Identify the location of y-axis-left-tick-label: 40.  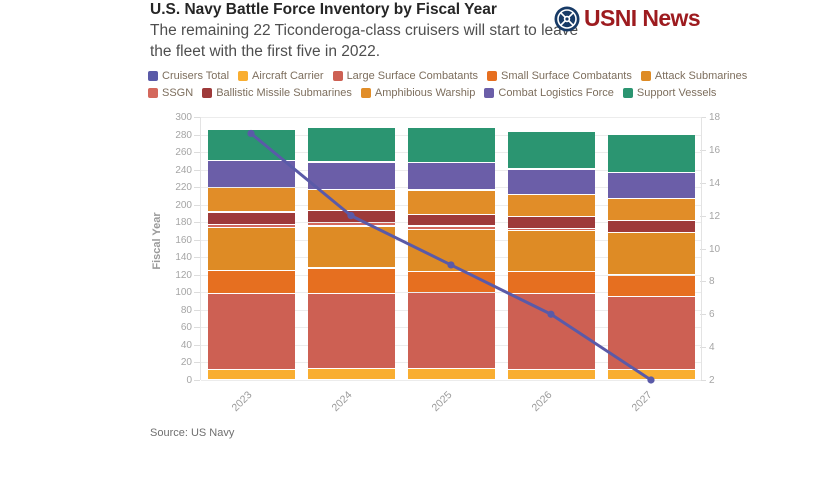
(186, 345).